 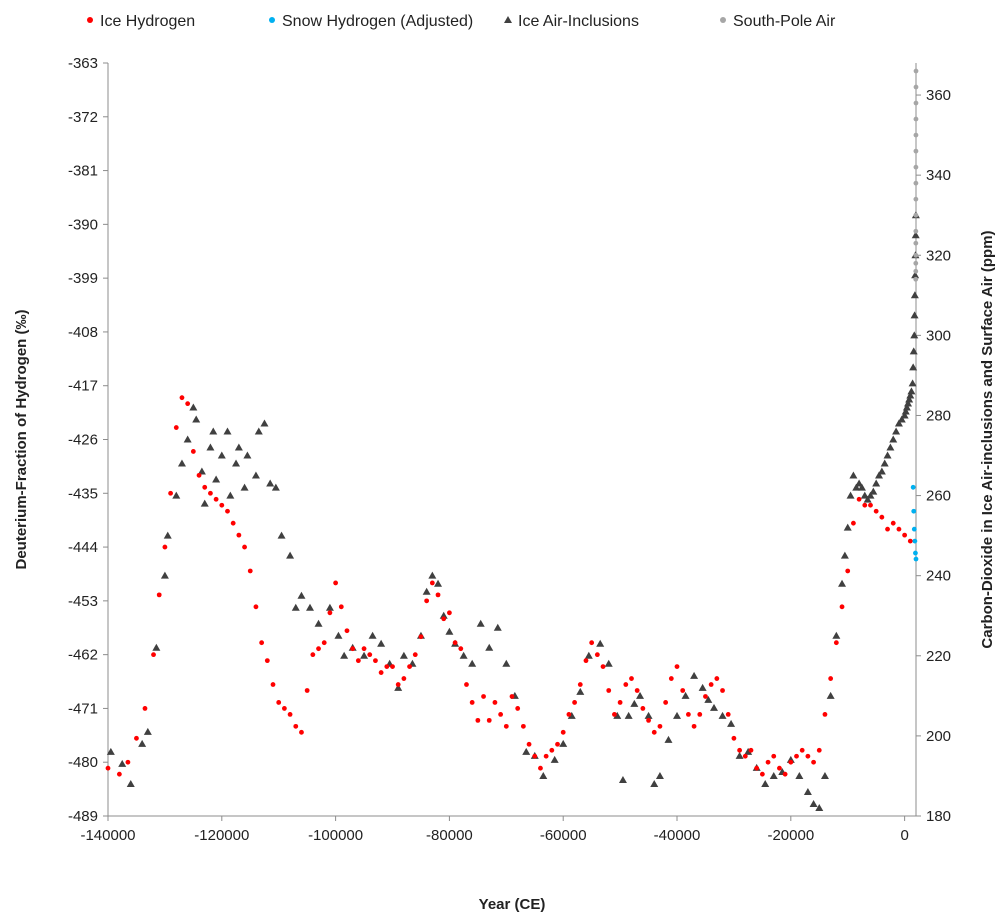 I want to click on x-tick-label: 0, so click(x=904, y=835).